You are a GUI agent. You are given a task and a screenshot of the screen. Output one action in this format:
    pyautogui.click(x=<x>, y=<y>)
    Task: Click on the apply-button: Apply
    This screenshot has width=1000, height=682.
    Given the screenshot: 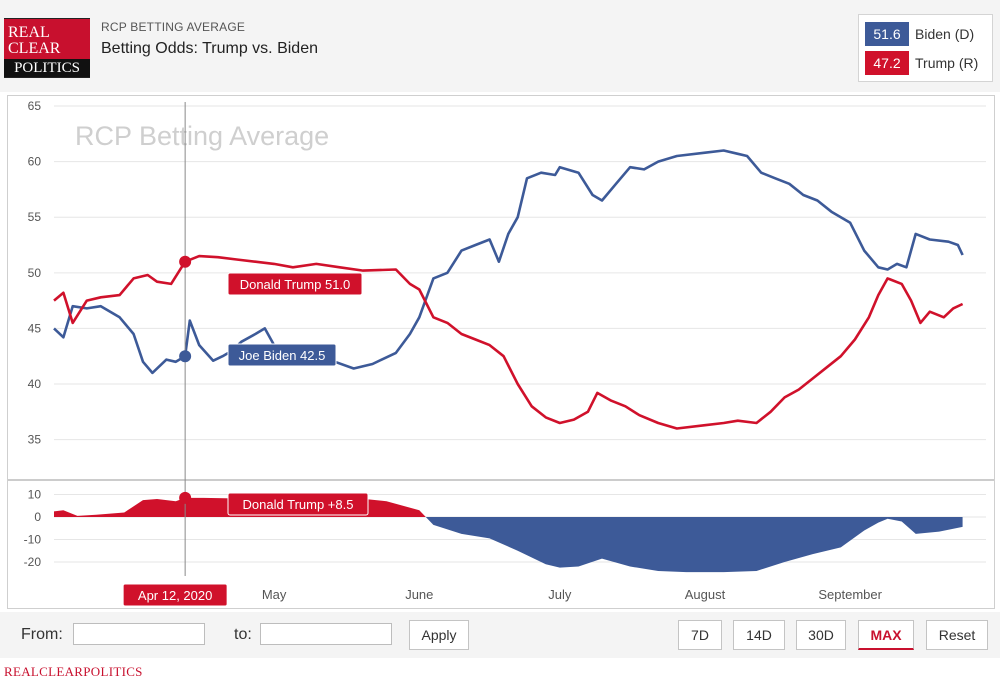 What is the action you would take?
    pyautogui.click(x=439, y=635)
    